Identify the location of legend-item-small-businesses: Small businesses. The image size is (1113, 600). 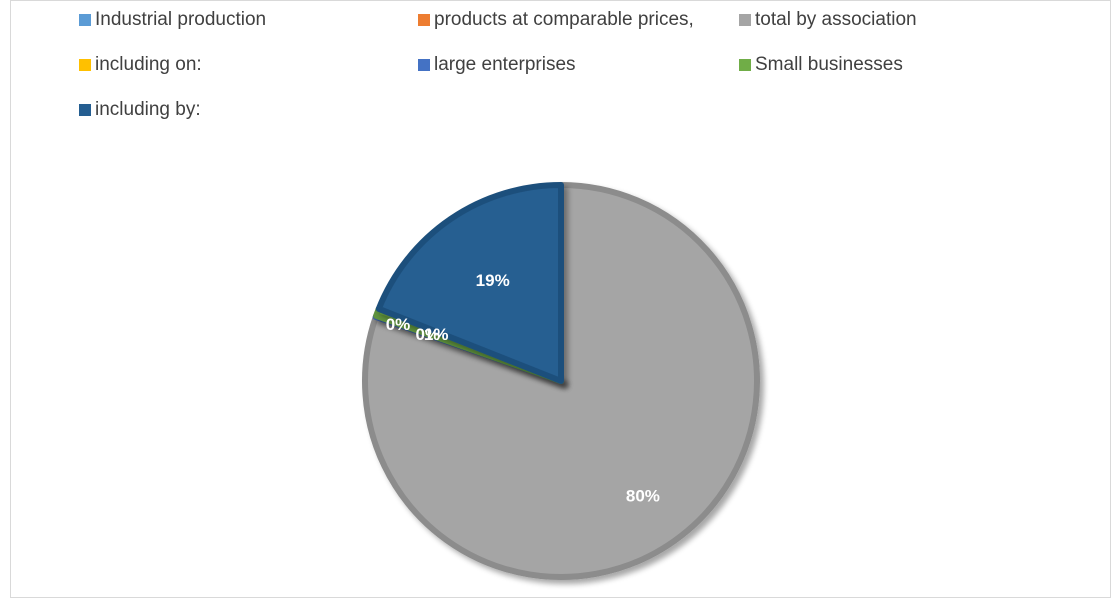
(821, 64).